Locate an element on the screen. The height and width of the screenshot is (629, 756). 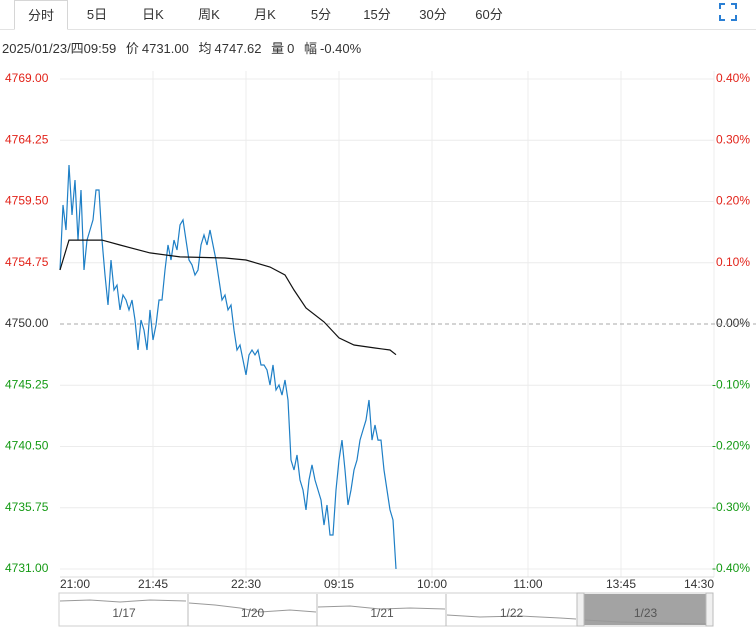
price-label: 价 is located at coordinates (132, 48).